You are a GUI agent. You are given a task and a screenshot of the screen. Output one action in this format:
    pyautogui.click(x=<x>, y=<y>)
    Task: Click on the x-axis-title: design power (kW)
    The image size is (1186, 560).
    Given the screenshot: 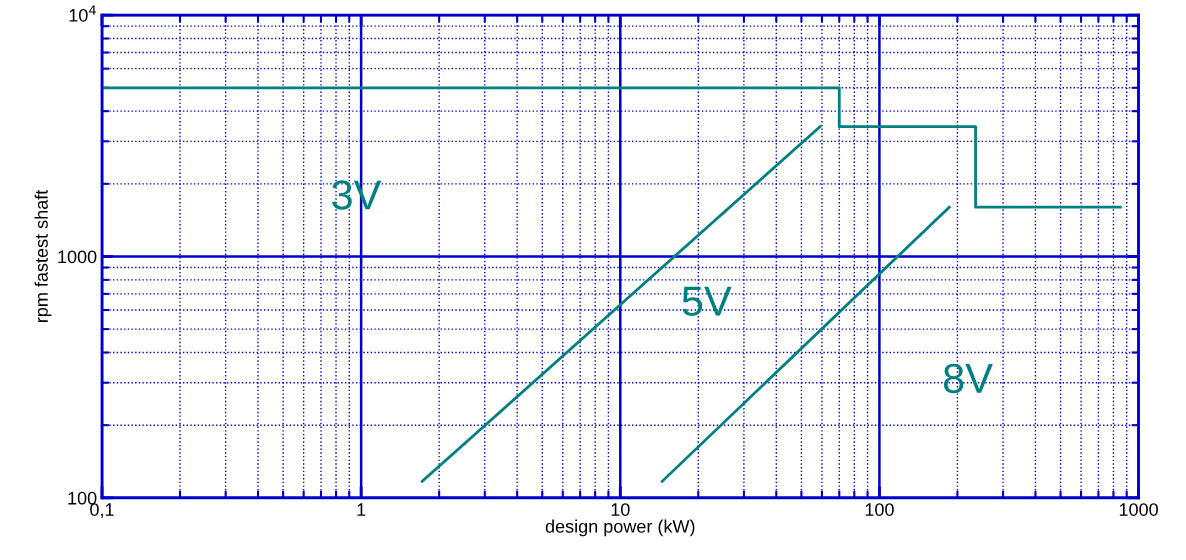 What is the action you would take?
    pyautogui.click(x=620, y=528)
    